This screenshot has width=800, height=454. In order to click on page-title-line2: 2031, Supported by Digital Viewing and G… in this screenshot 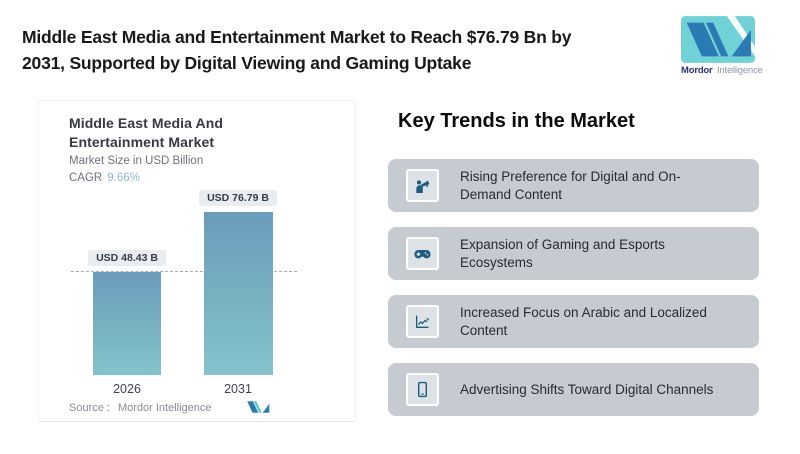, I will do `click(247, 63)`.